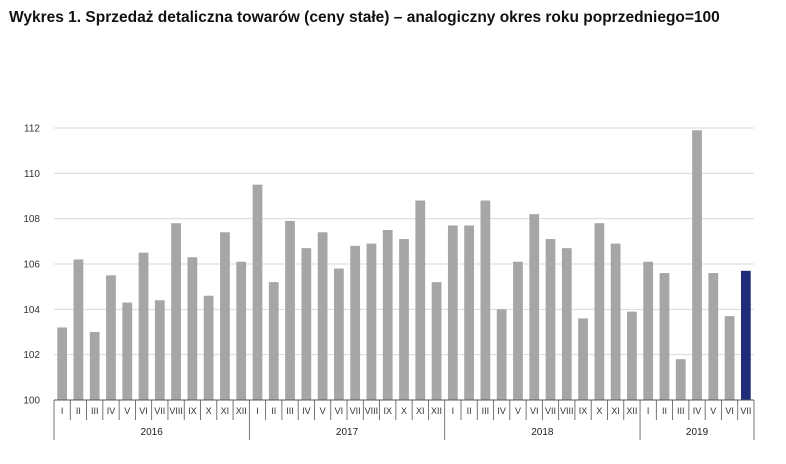 This screenshot has height=464, width=786. I want to click on x-axis, so click(404, 419).